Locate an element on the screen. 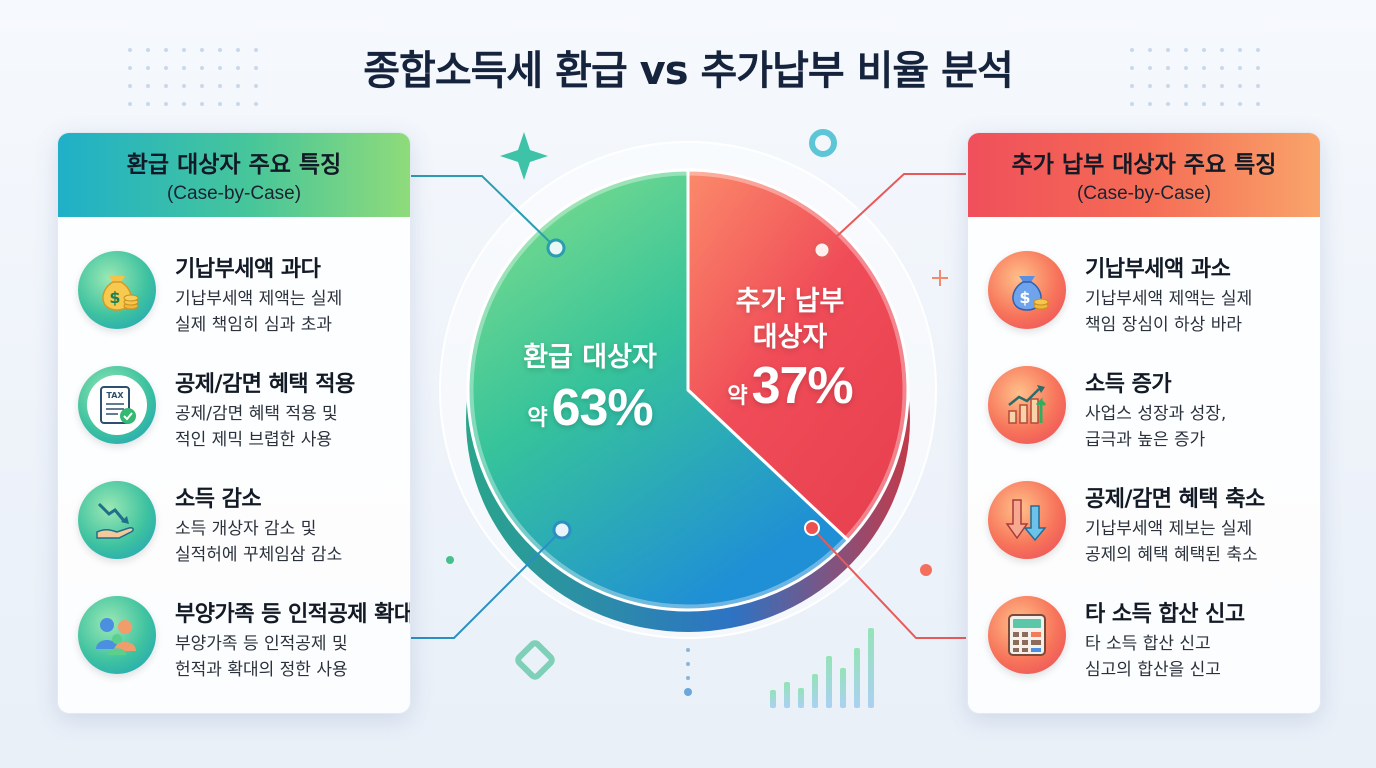 This screenshot has width=1376, height=768. refund-slice-value: 63% is located at coordinates (602, 408).